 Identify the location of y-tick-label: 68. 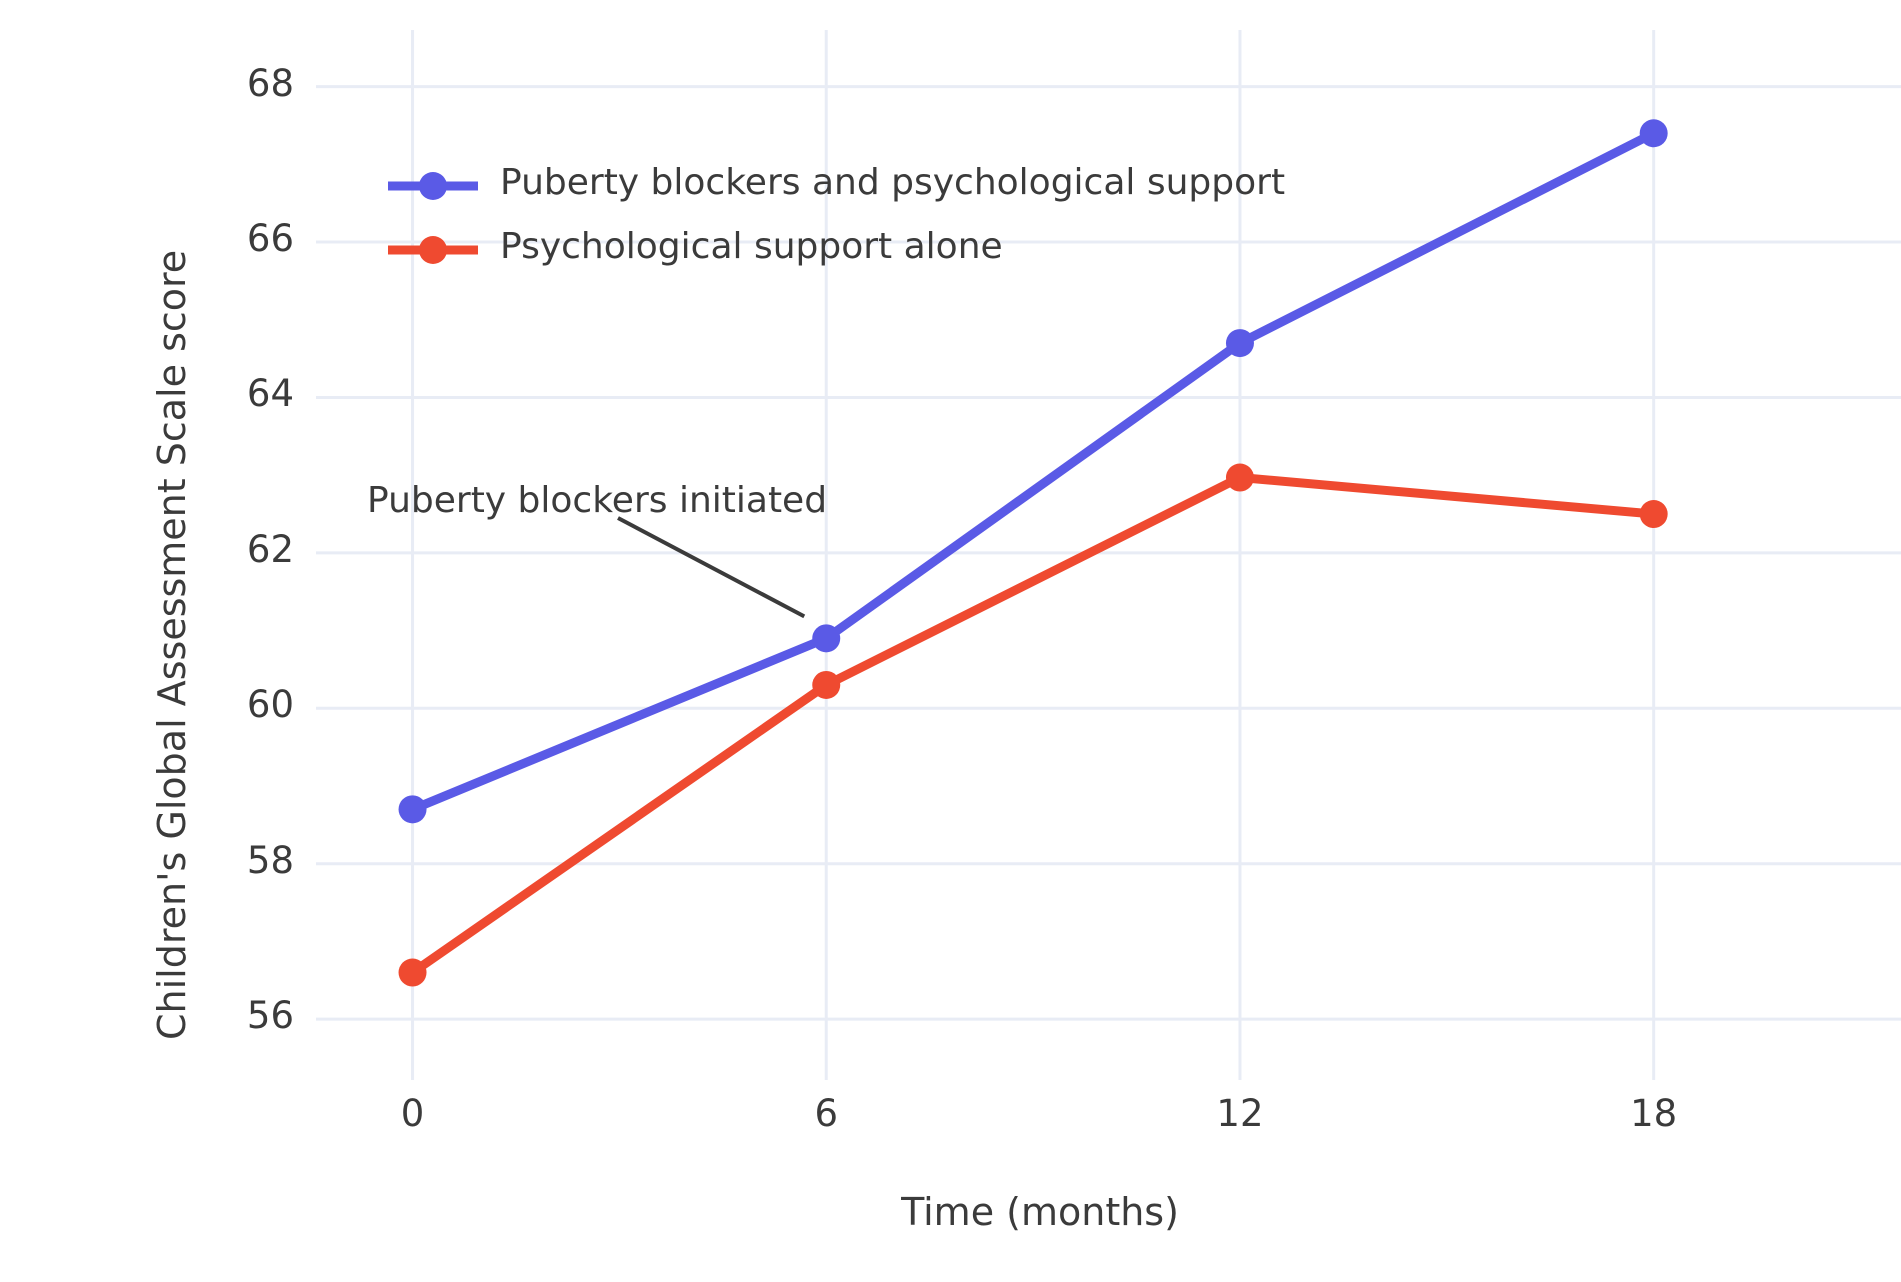
(270, 83).